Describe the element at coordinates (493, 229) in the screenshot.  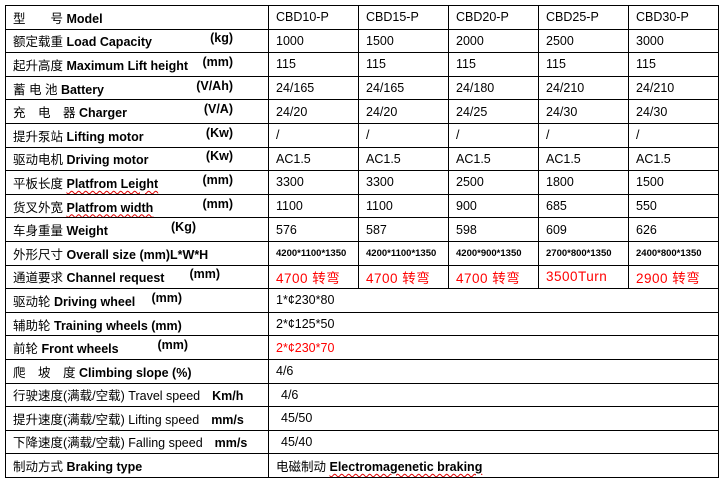
I see `spec-value: 598` at that location.